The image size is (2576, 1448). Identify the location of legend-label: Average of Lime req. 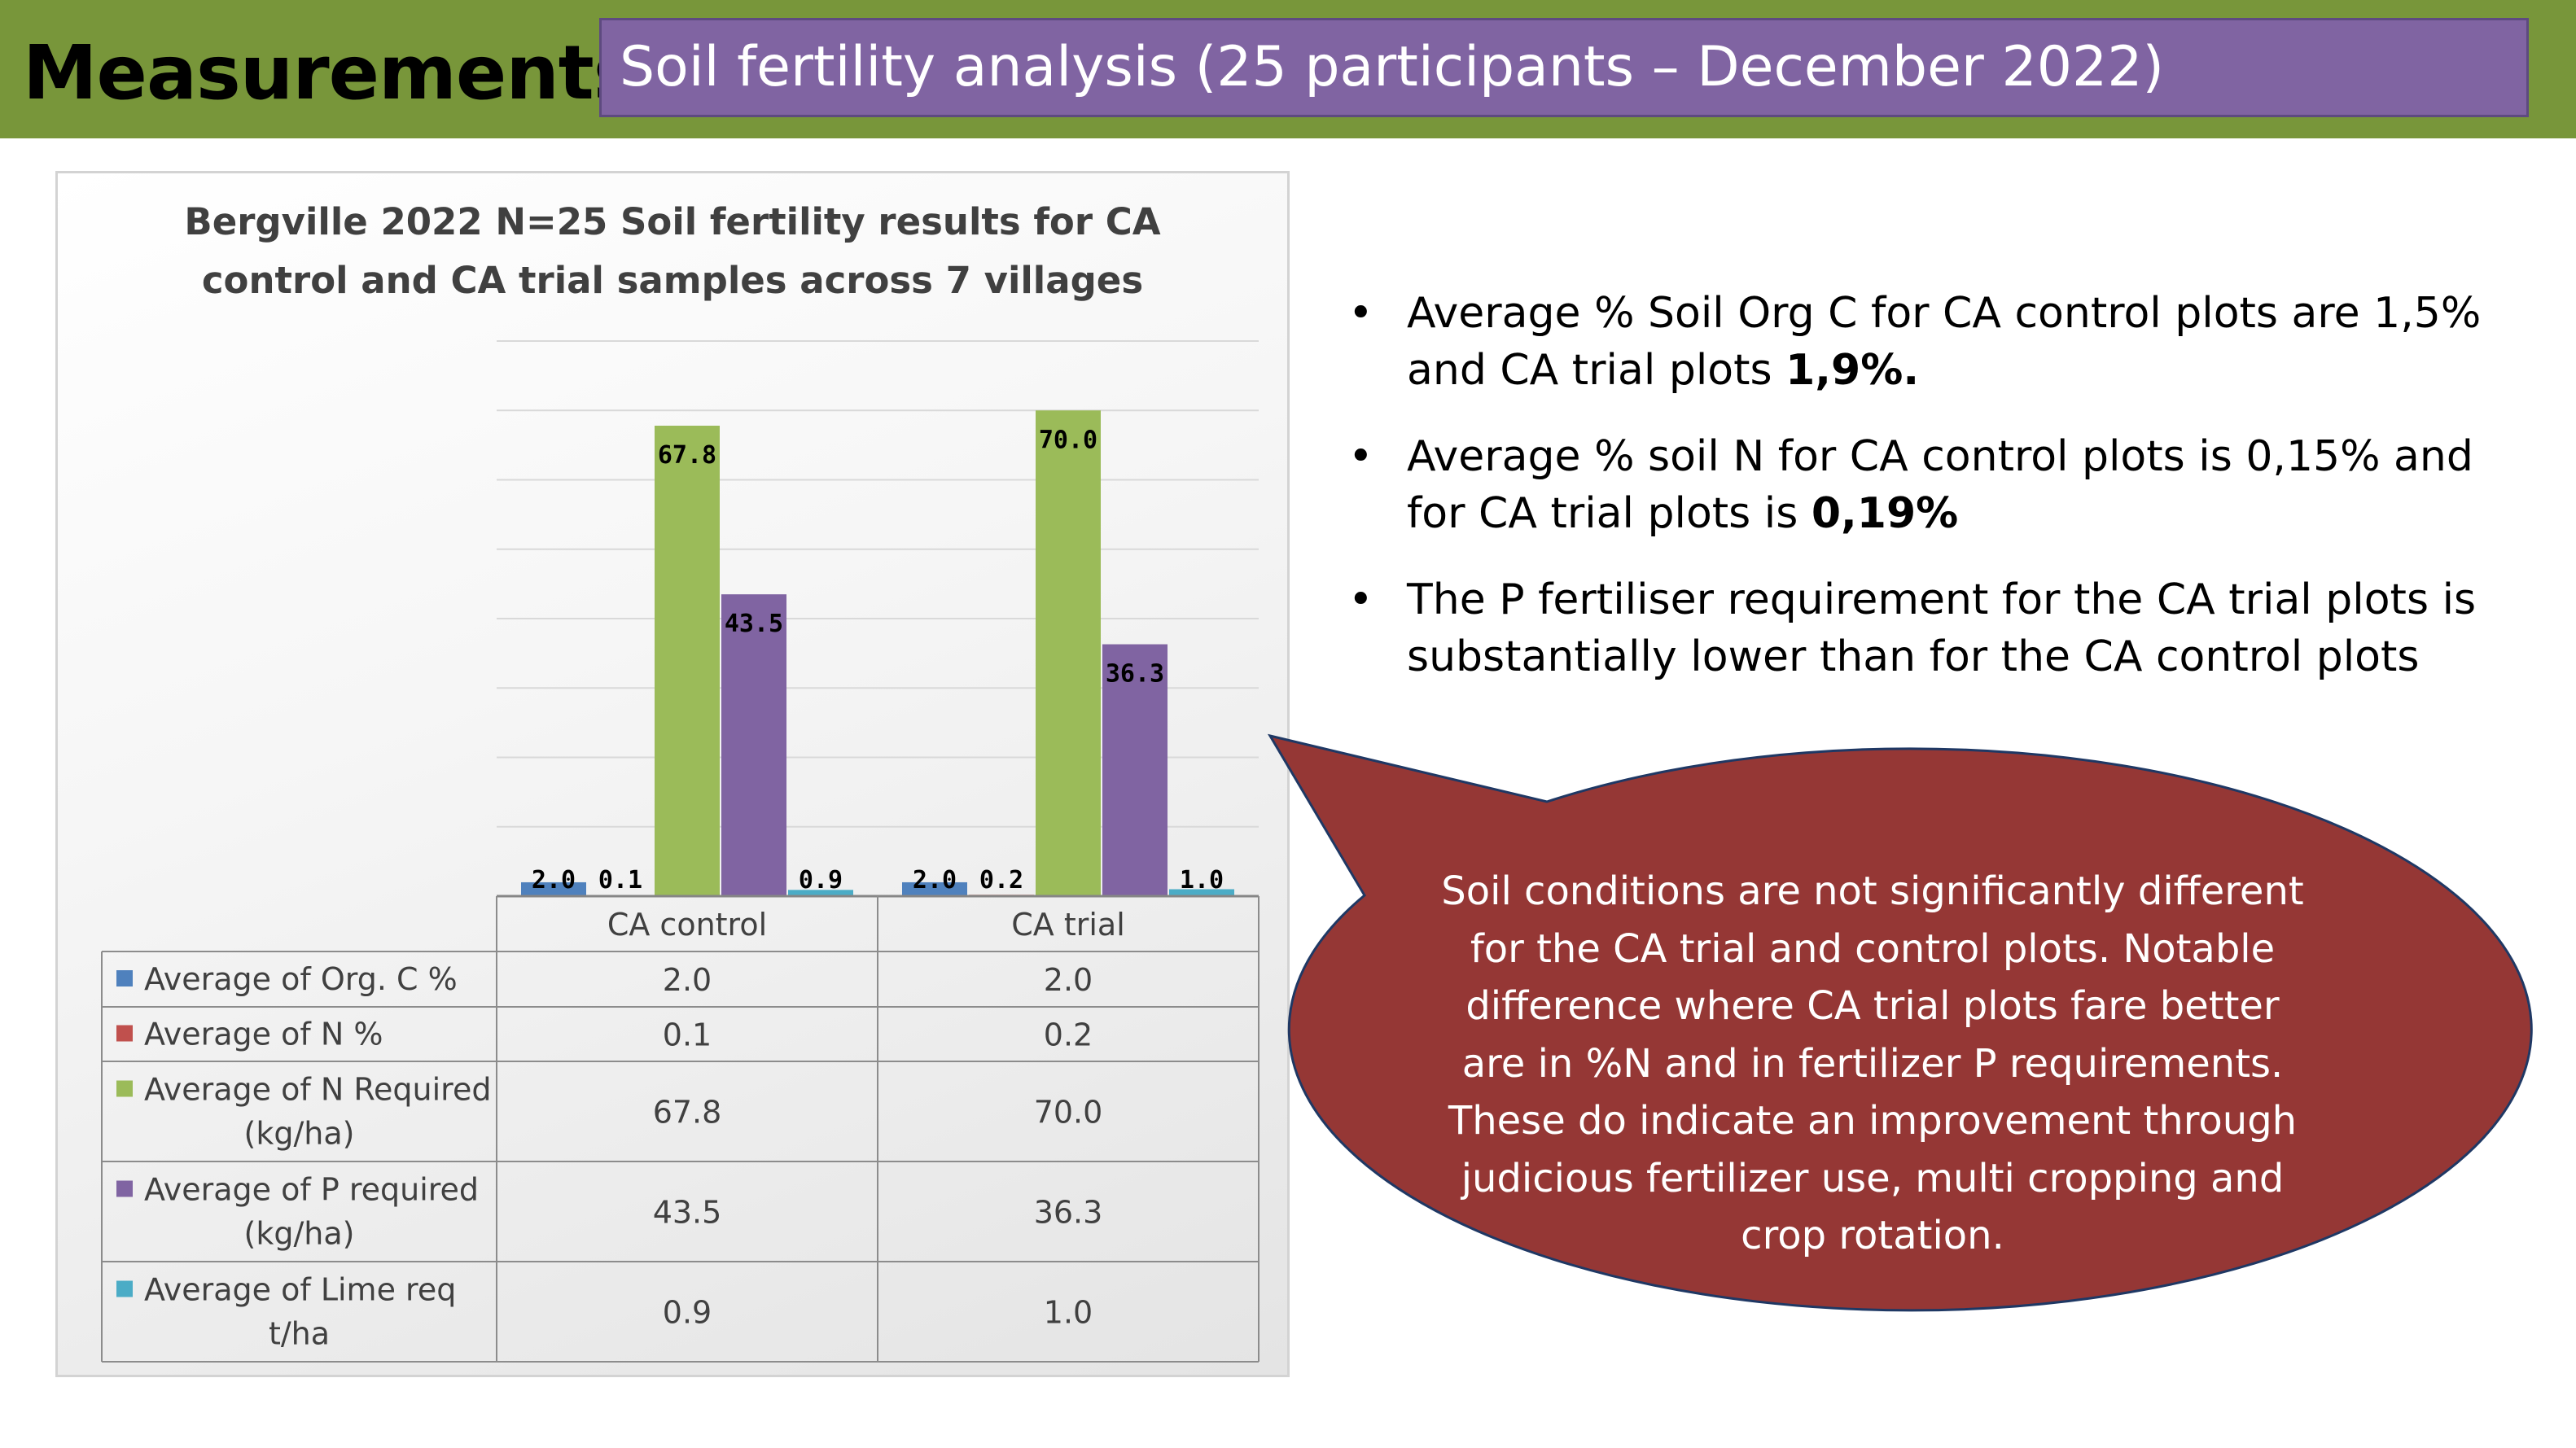
(300, 1290).